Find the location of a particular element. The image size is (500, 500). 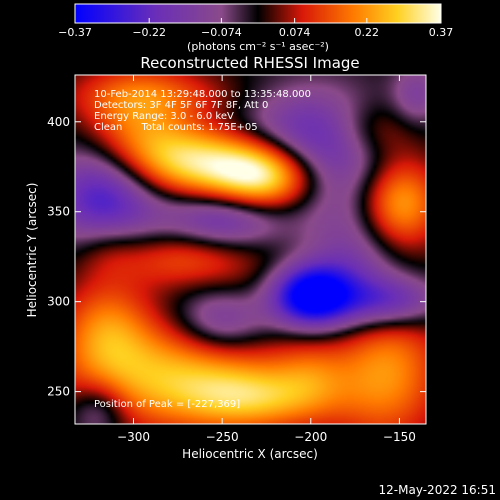

chart-title: Reconstructed RHESSI Image is located at coordinates (249, 63).